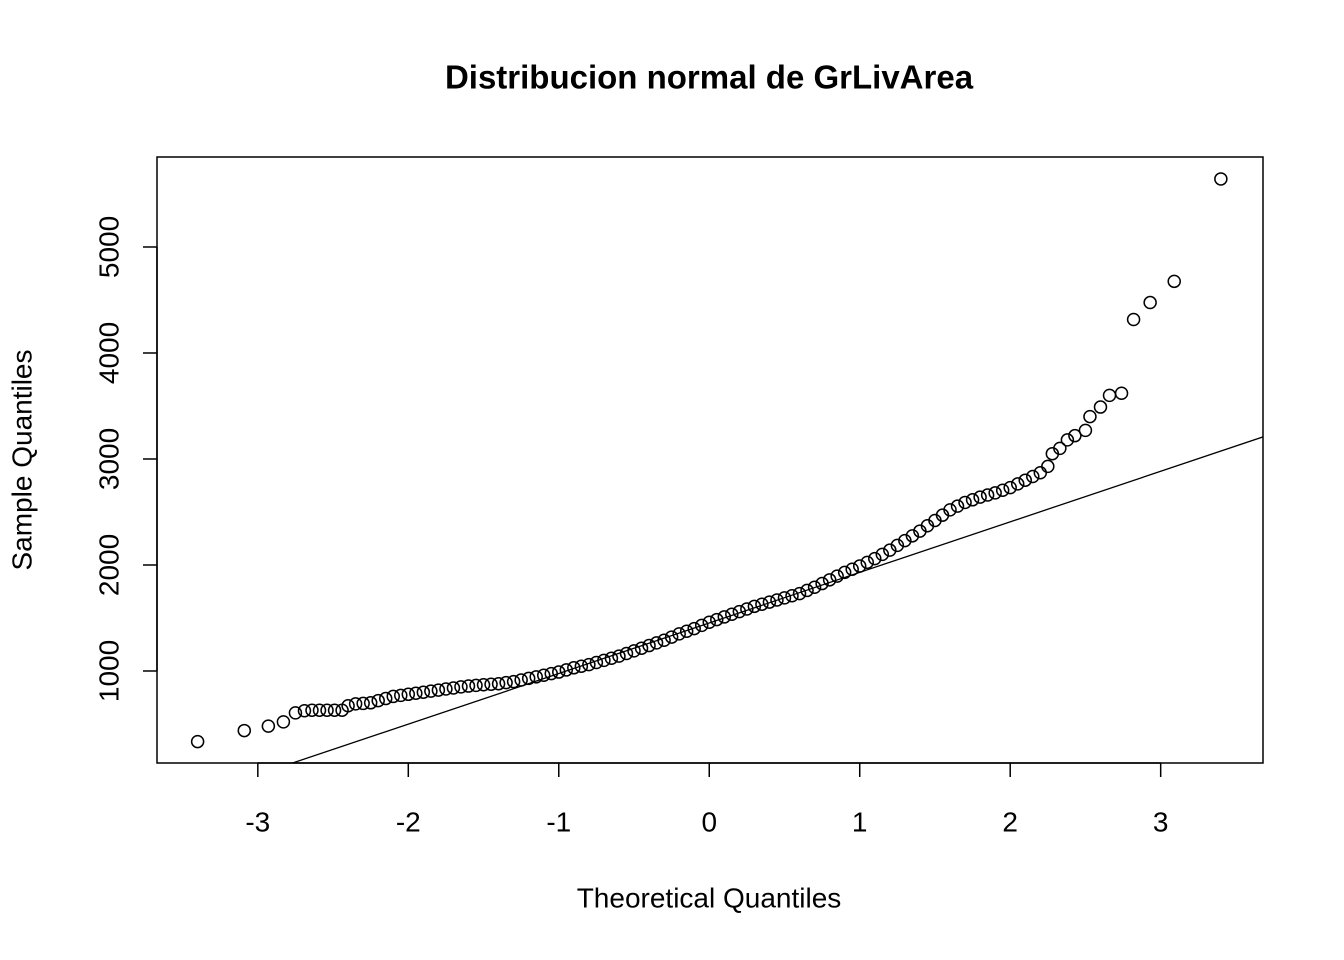 This screenshot has height=960, width=1344. I want to click on y-tick-label: 5000, so click(108, 247).